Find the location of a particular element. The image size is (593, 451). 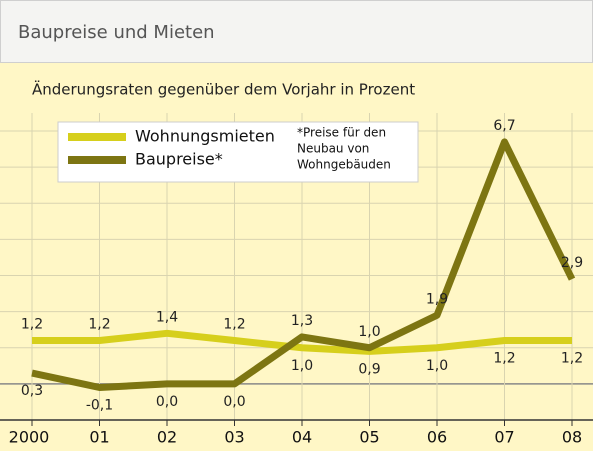

x-tick-label: 03 is located at coordinates (234, 437).